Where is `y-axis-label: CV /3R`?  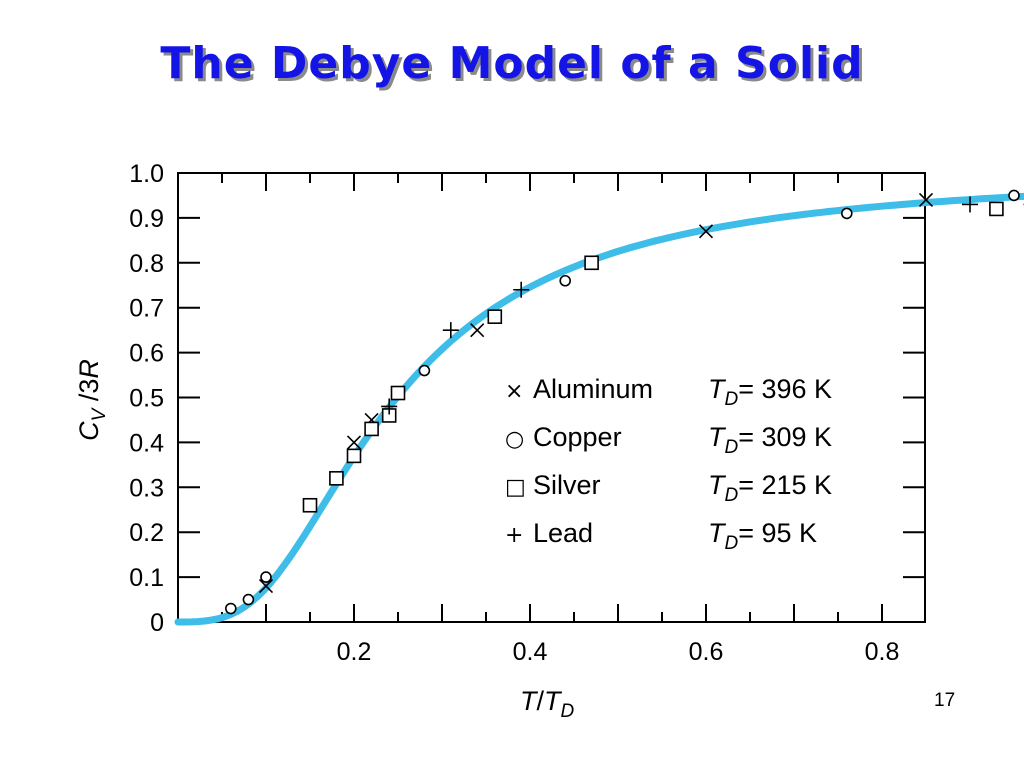
y-axis-label: CV /3R is located at coordinates (92, 400).